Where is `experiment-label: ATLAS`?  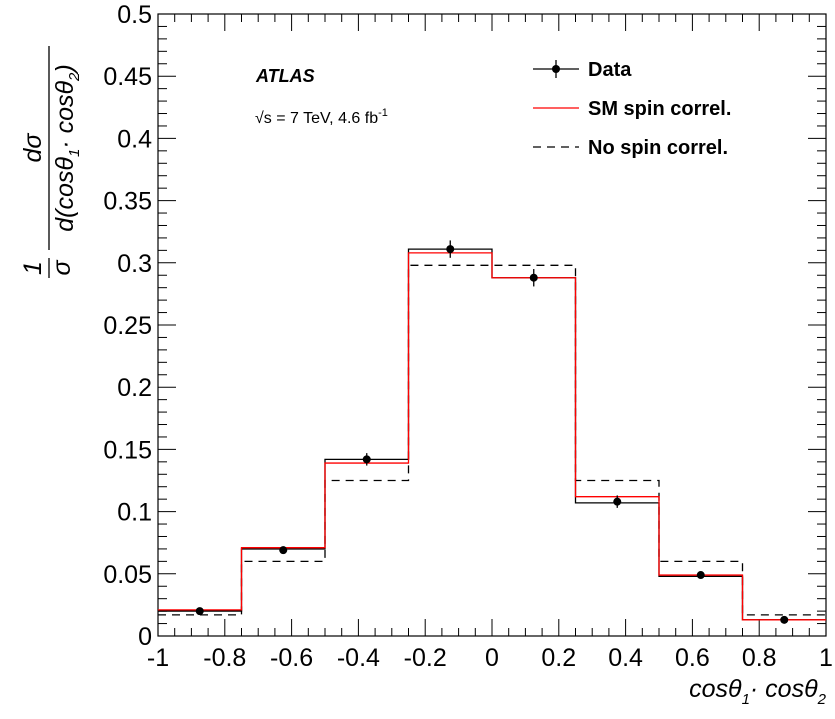 experiment-label: ATLAS is located at coordinates (285, 76).